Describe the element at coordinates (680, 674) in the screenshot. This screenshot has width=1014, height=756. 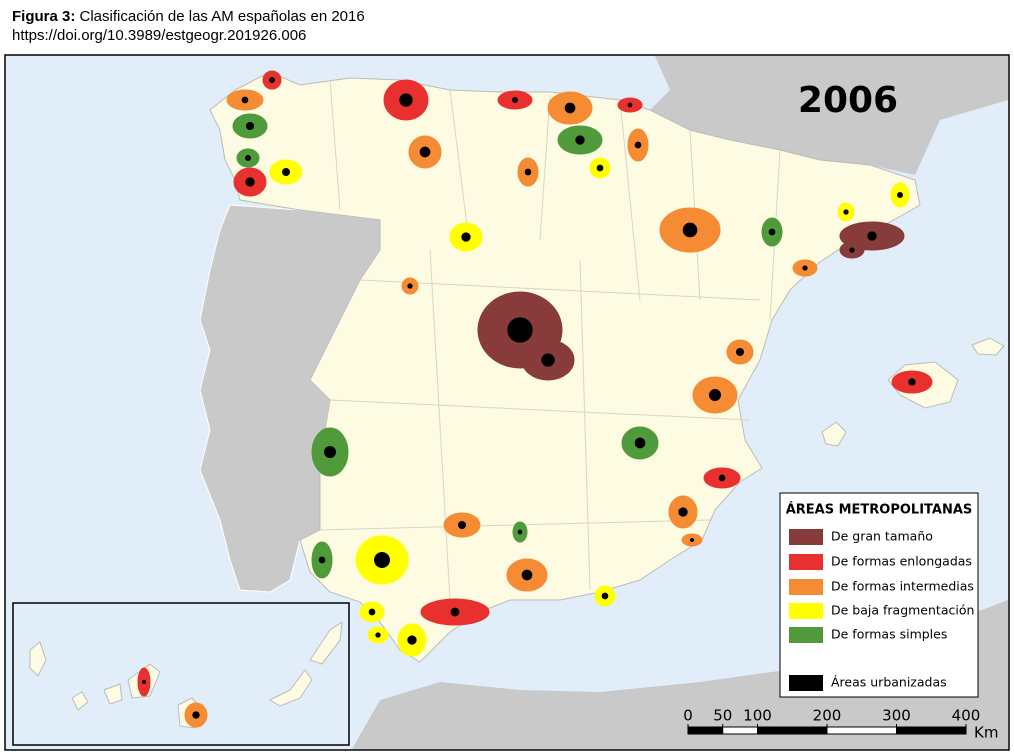
I see `africa` at that location.